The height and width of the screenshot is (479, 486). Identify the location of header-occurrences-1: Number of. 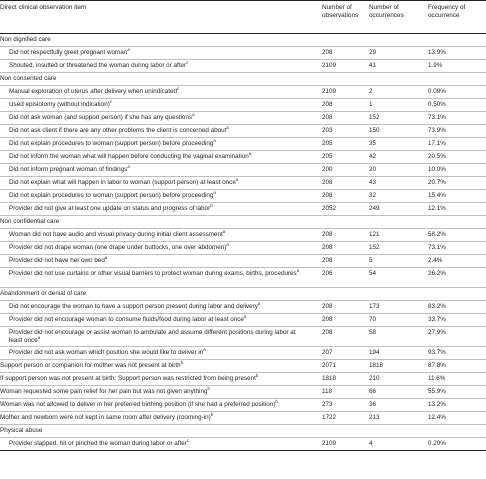
(384, 7).